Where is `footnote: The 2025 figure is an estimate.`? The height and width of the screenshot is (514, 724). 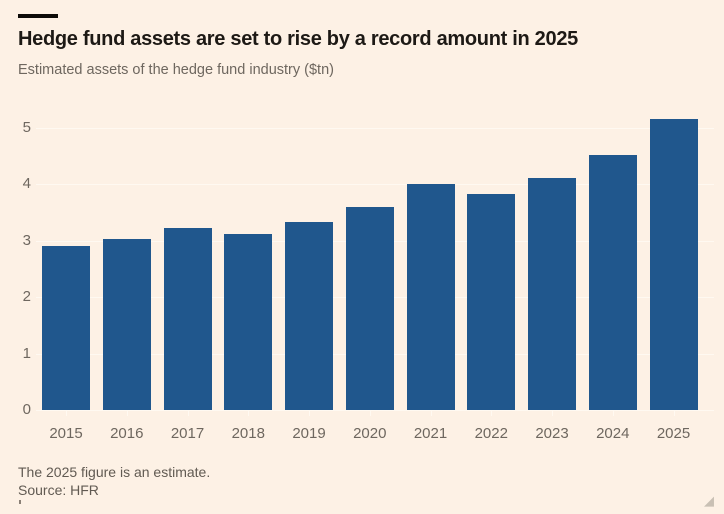
footnote: The 2025 figure is an estimate. is located at coordinates (114, 472).